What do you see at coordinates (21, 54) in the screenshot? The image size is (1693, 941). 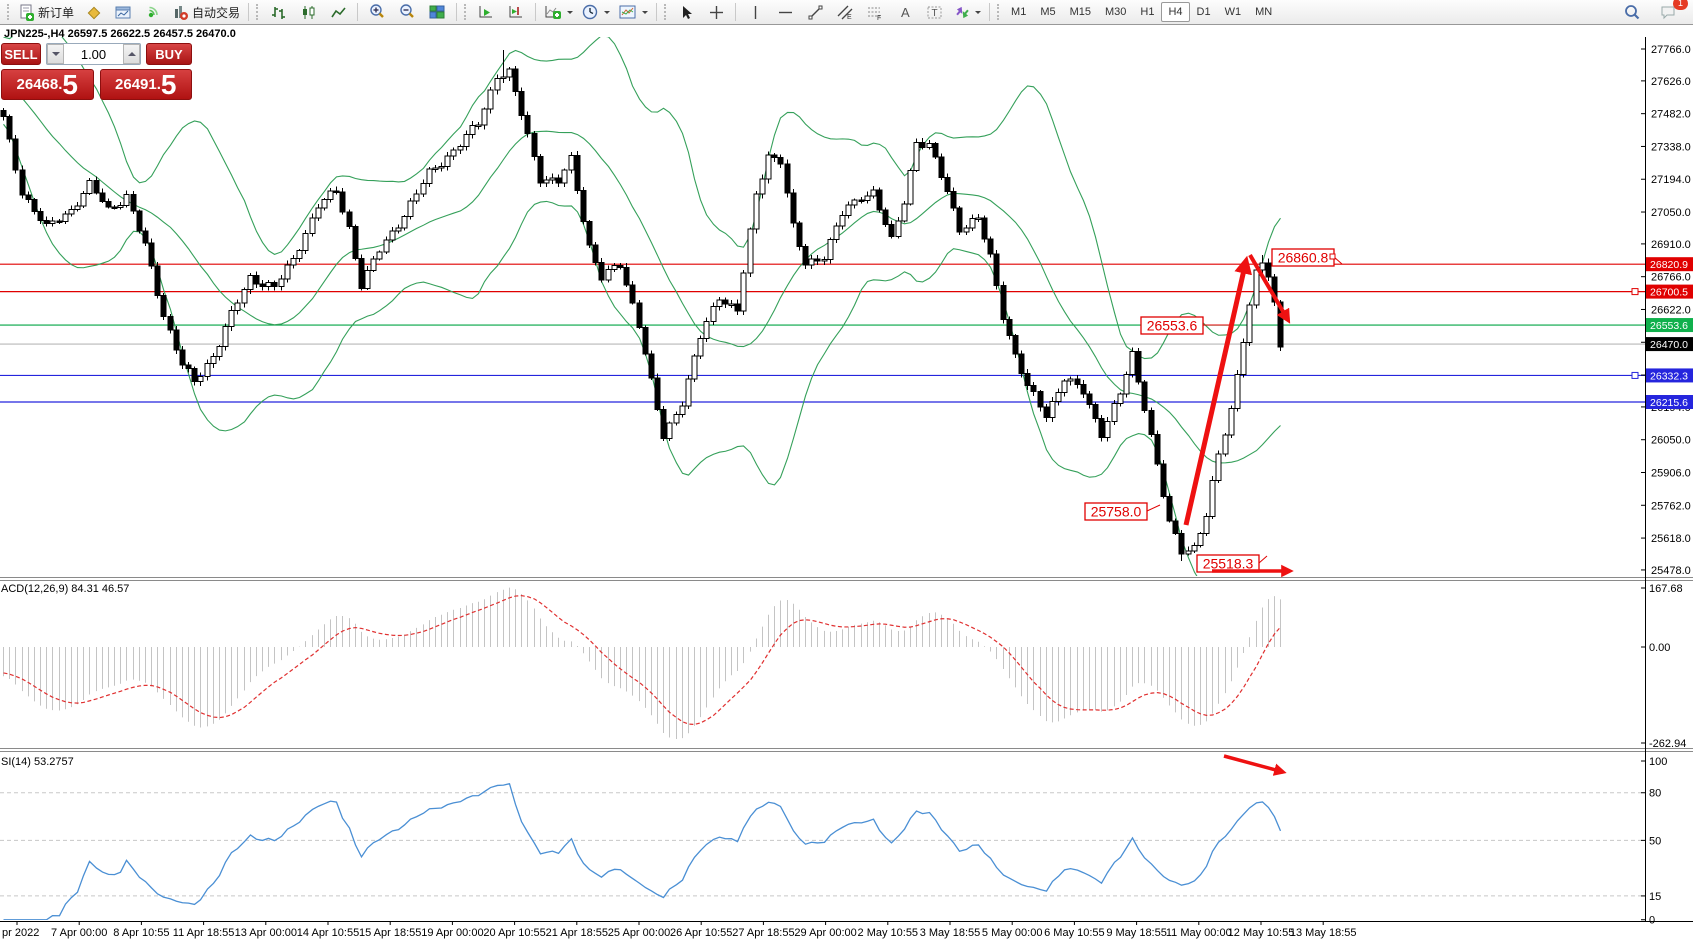 I see `sell-button: SELL` at bounding box center [21, 54].